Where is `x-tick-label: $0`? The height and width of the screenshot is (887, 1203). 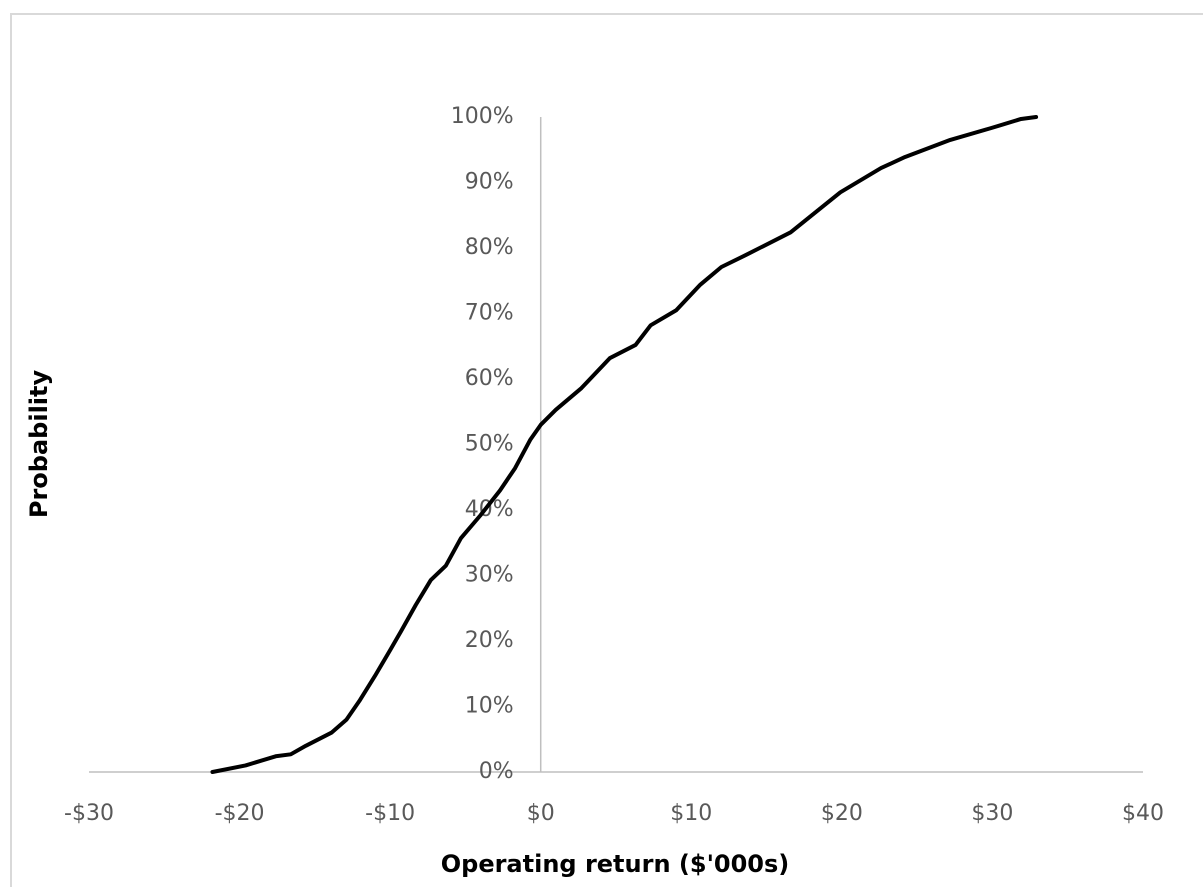 x-tick-label: $0 is located at coordinates (541, 813).